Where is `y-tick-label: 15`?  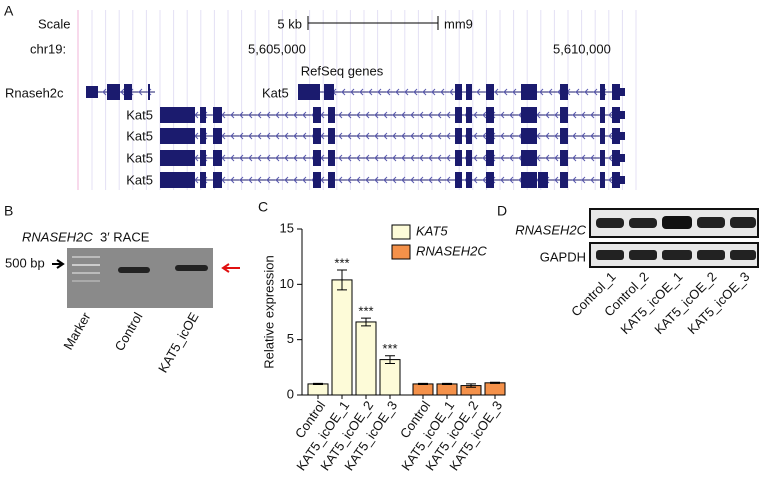
y-tick-label: 15 is located at coordinates (287, 227).